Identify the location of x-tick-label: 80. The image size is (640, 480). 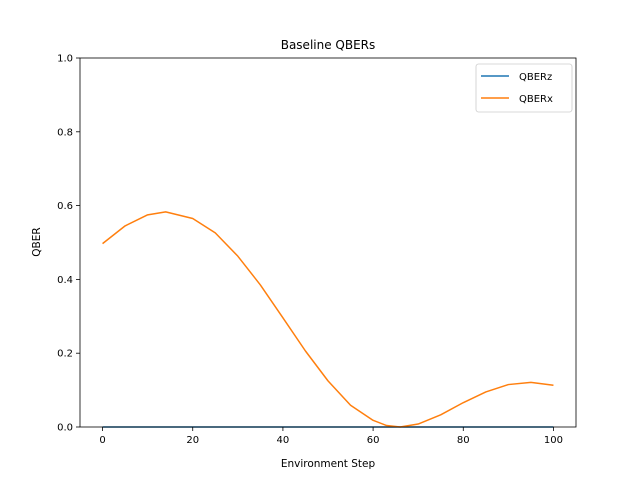
(463, 440).